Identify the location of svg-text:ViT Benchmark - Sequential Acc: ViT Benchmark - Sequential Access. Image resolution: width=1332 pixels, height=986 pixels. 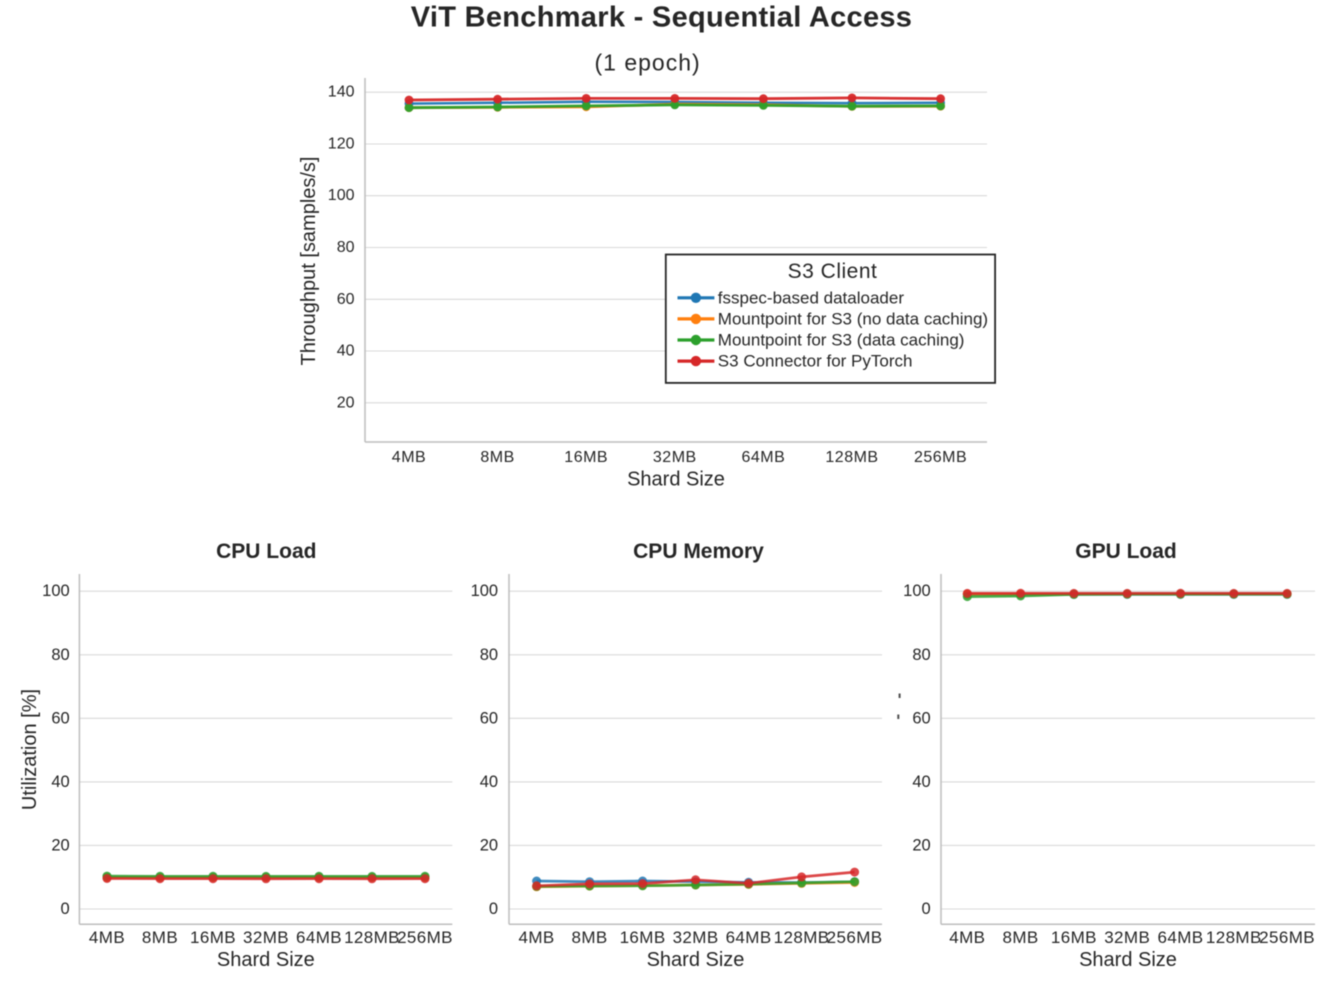
(661, 18).